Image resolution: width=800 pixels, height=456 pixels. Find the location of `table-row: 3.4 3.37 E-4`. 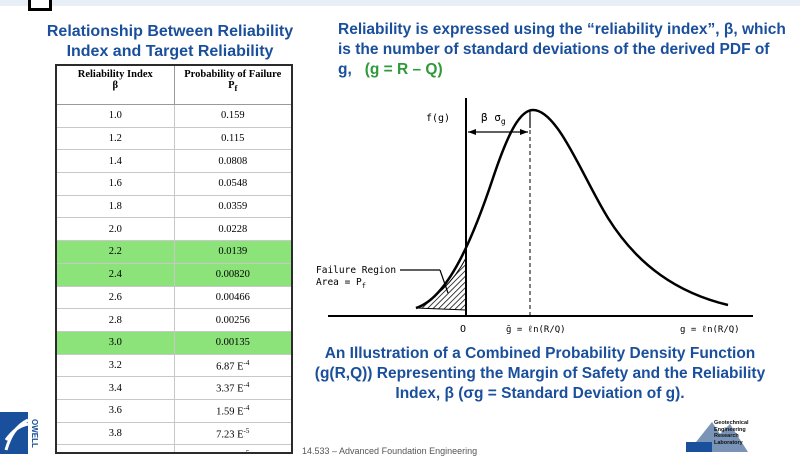

table-row: 3.4 3.37 E-4 is located at coordinates (174, 388).